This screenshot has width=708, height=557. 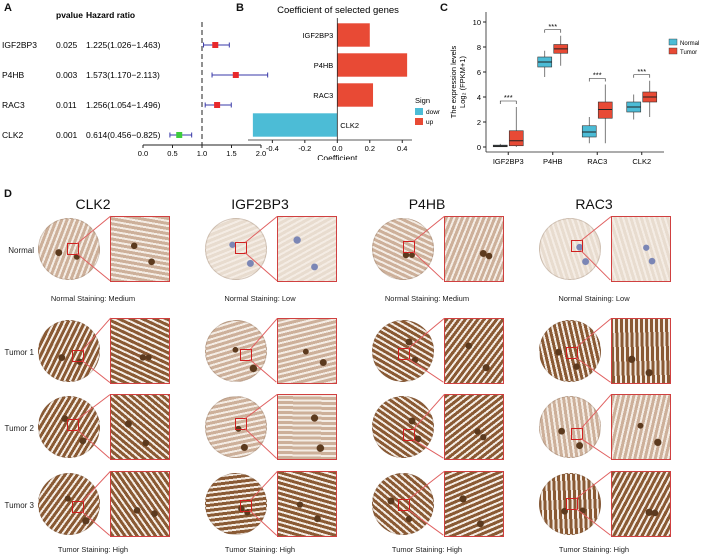 I want to click on ihc-row-label: Normal, so click(x=21, y=250).